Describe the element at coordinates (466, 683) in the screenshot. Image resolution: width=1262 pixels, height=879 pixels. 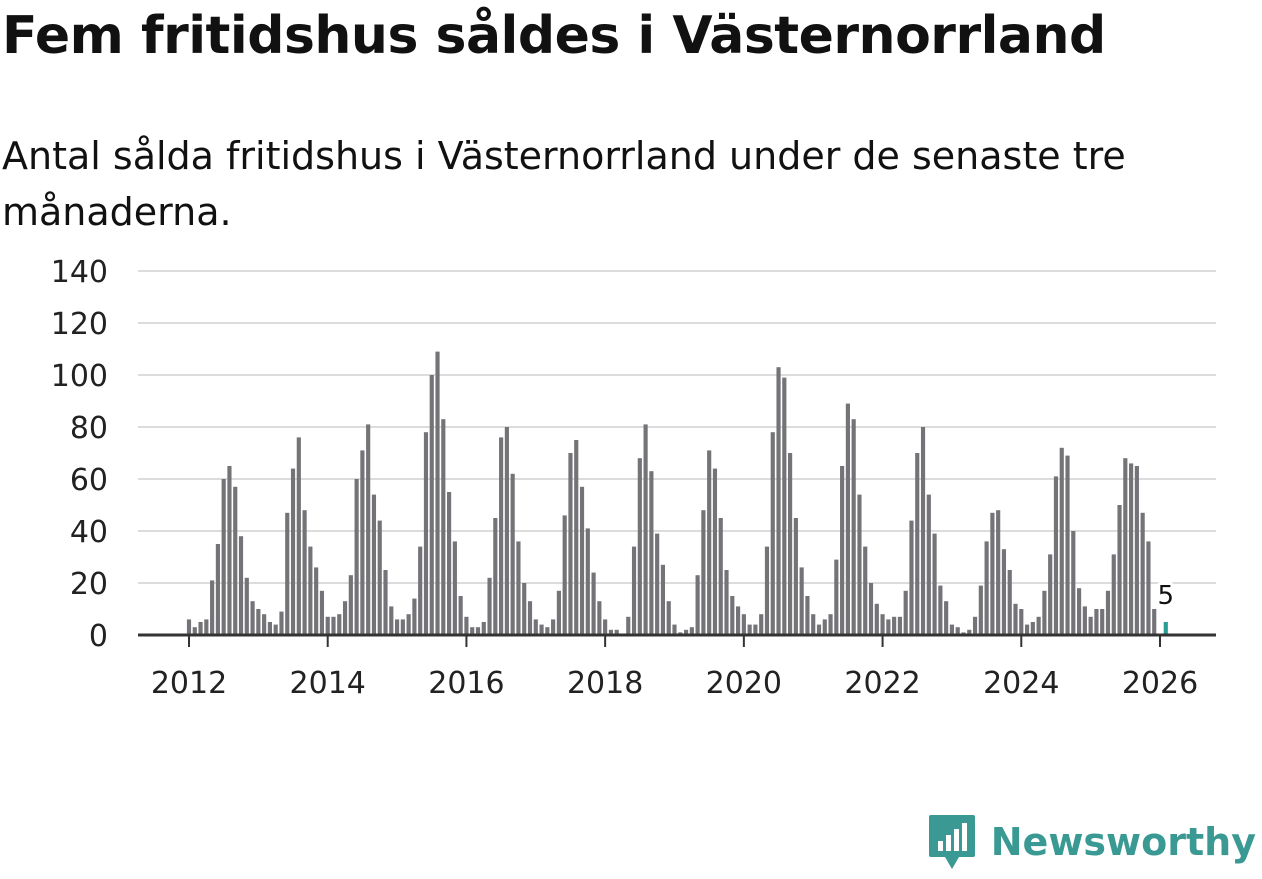
I see `x-tick-label: 2016` at that location.